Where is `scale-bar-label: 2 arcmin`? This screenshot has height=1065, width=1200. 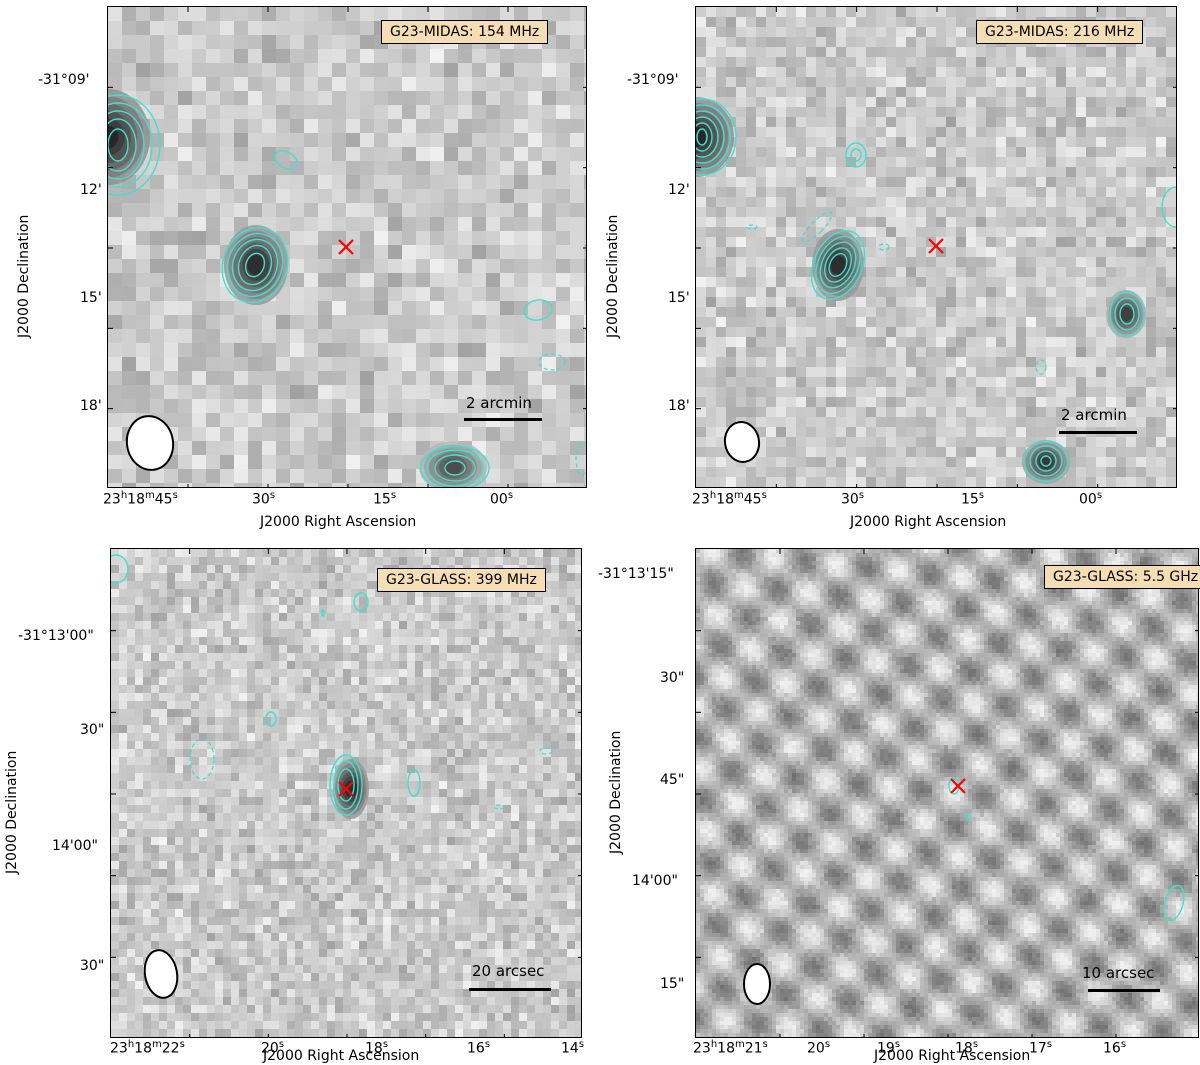 scale-bar-label: 2 arcmin is located at coordinates (1094, 415).